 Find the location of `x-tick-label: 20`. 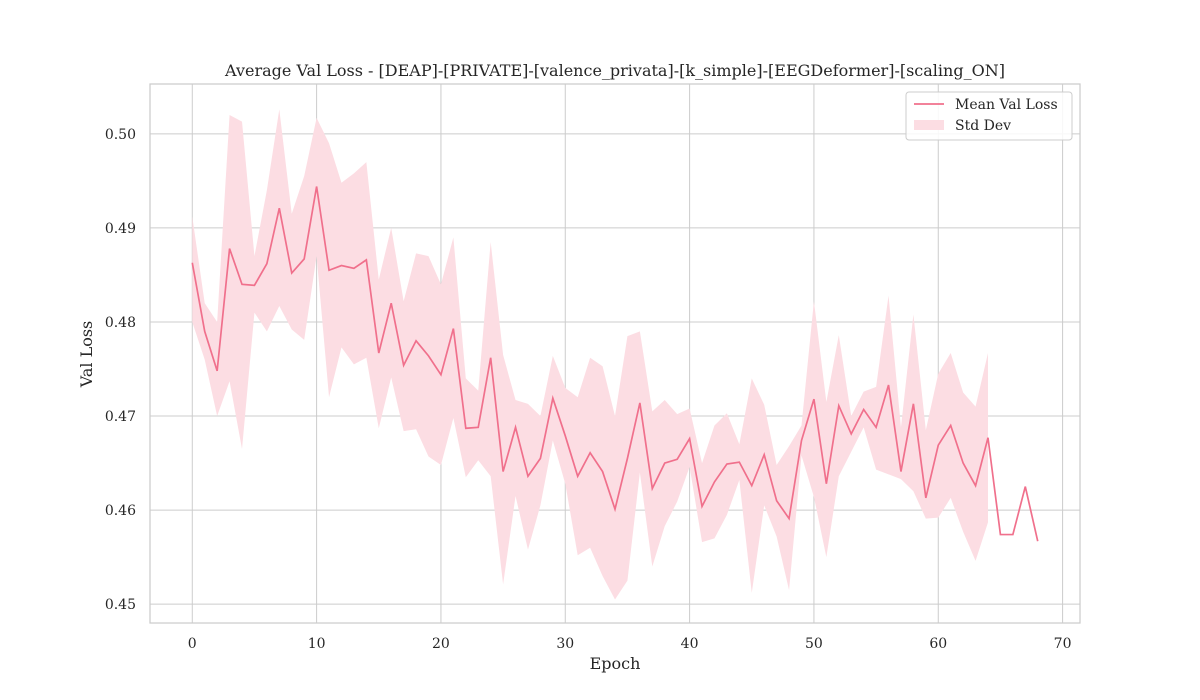

x-tick-label: 20 is located at coordinates (441, 644).